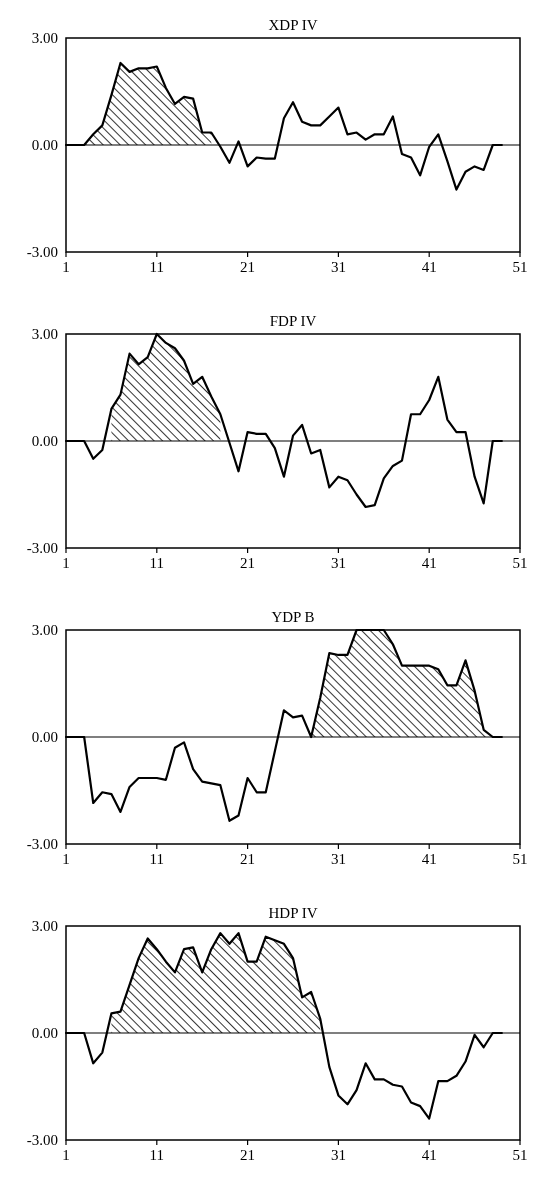 This screenshot has height=1190, width=534. I want to click on chart-title: FDP IV, so click(293, 321).